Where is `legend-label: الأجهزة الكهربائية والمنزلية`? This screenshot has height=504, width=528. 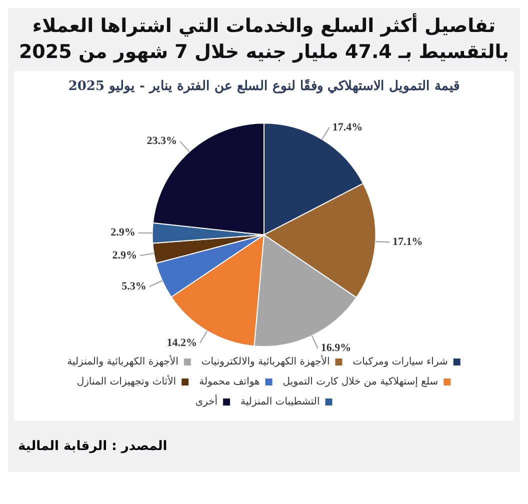 legend-label: الأجهزة الكهربائية والمنزلية is located at coordinates (122, 361).